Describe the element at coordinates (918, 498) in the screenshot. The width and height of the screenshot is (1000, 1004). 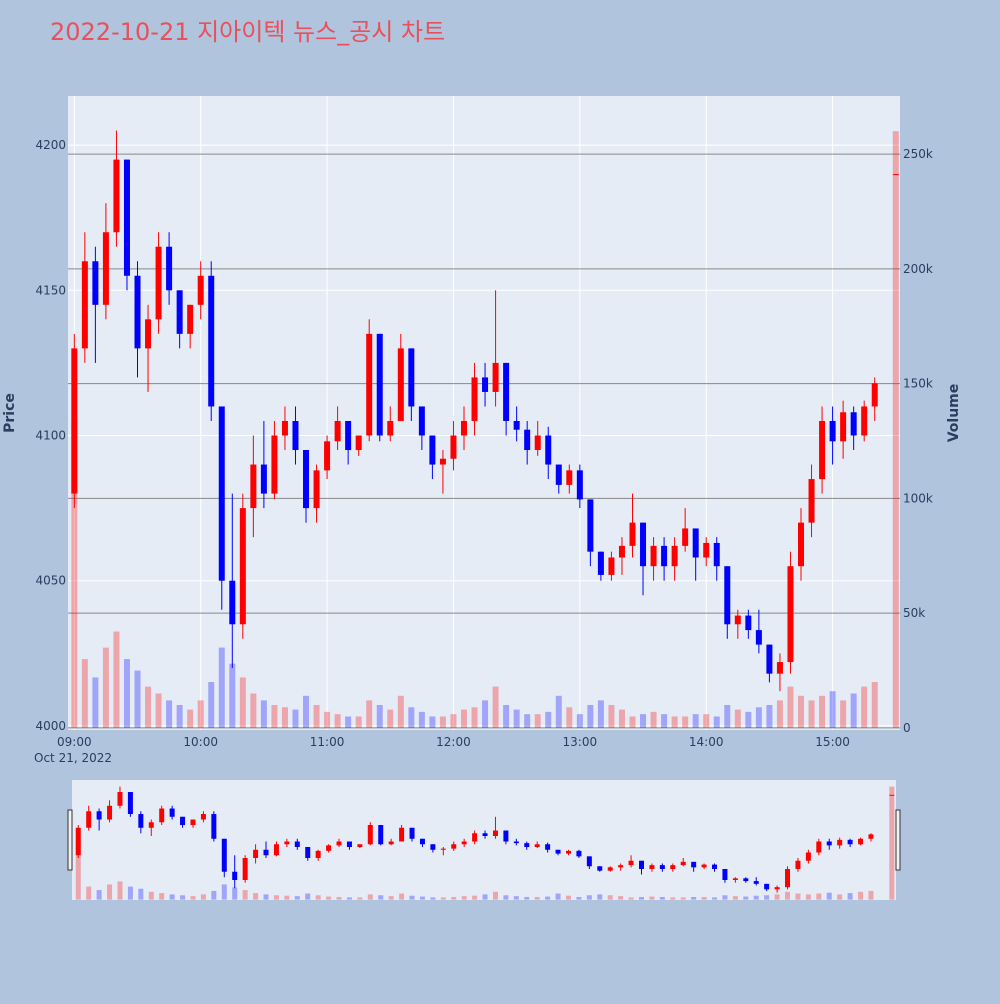
I see `y2-tick-label: 100k` at that location.